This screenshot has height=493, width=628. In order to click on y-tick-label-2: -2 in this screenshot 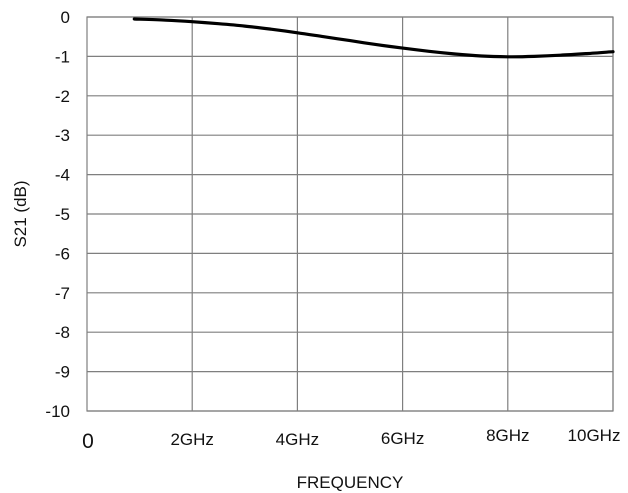, I will do `click(62, 96)`.